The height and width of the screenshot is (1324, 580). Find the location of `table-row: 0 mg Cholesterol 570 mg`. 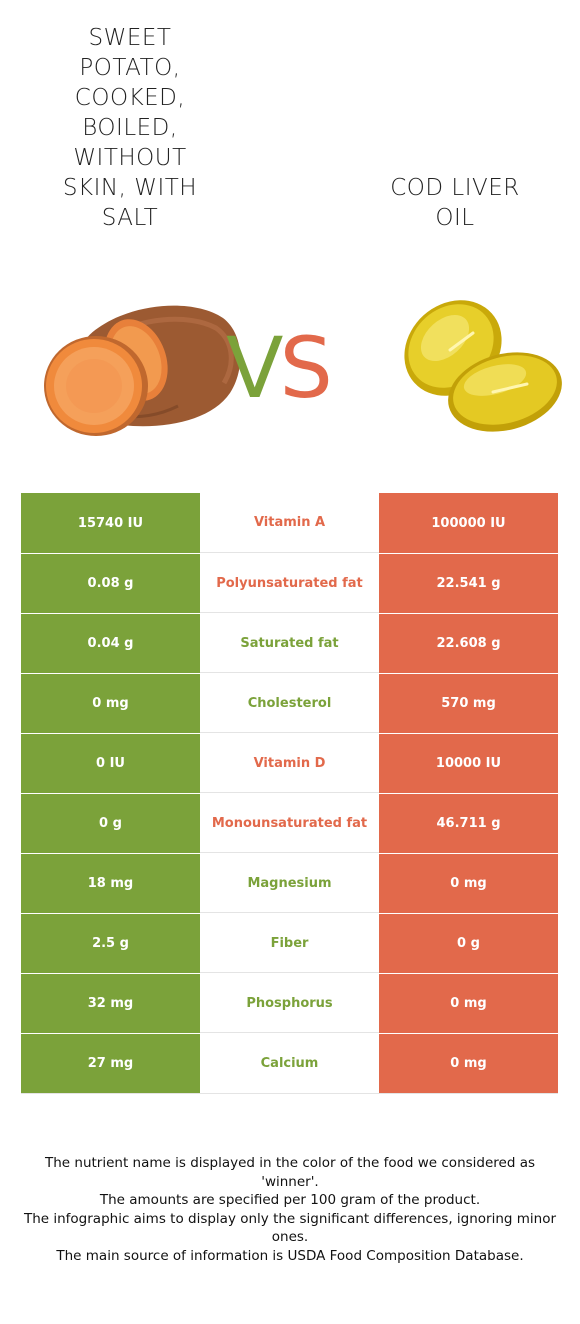

table-row: 0 mg Cholesterol 570 mg is located at coordinates (289, 703).